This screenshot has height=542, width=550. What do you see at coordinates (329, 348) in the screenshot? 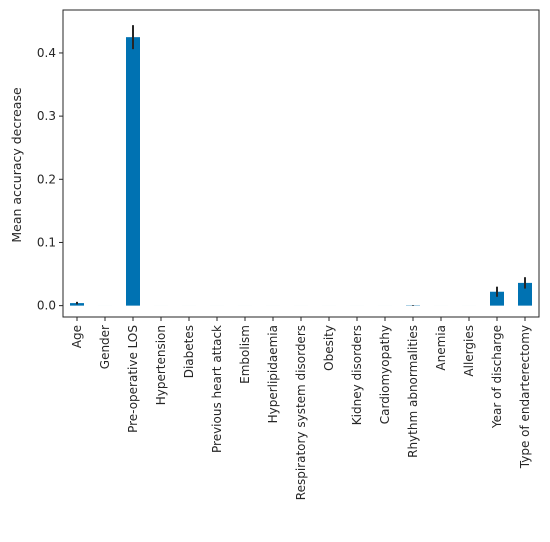
I see `x-tick-label: Obesity` at bounding box center [329, 348].